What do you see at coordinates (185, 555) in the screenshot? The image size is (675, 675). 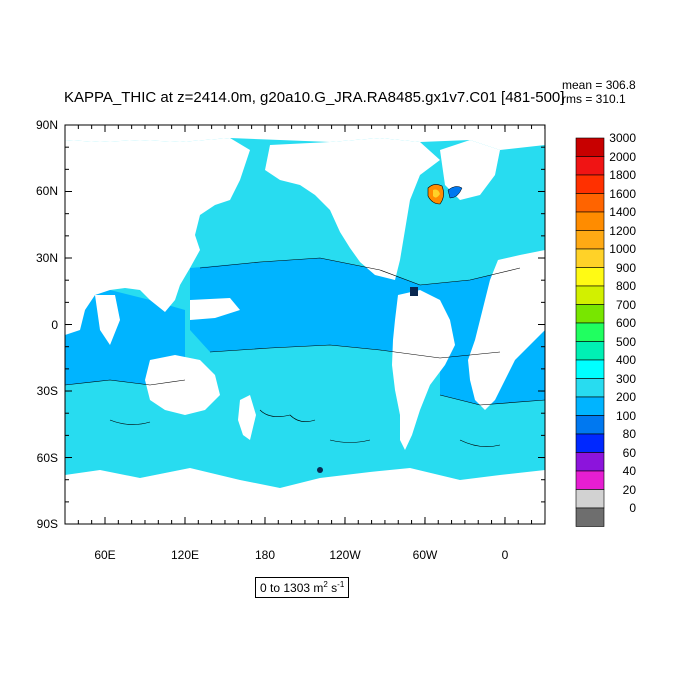 I see `x-label-120e: 120E` at bounding box center [185, 555].